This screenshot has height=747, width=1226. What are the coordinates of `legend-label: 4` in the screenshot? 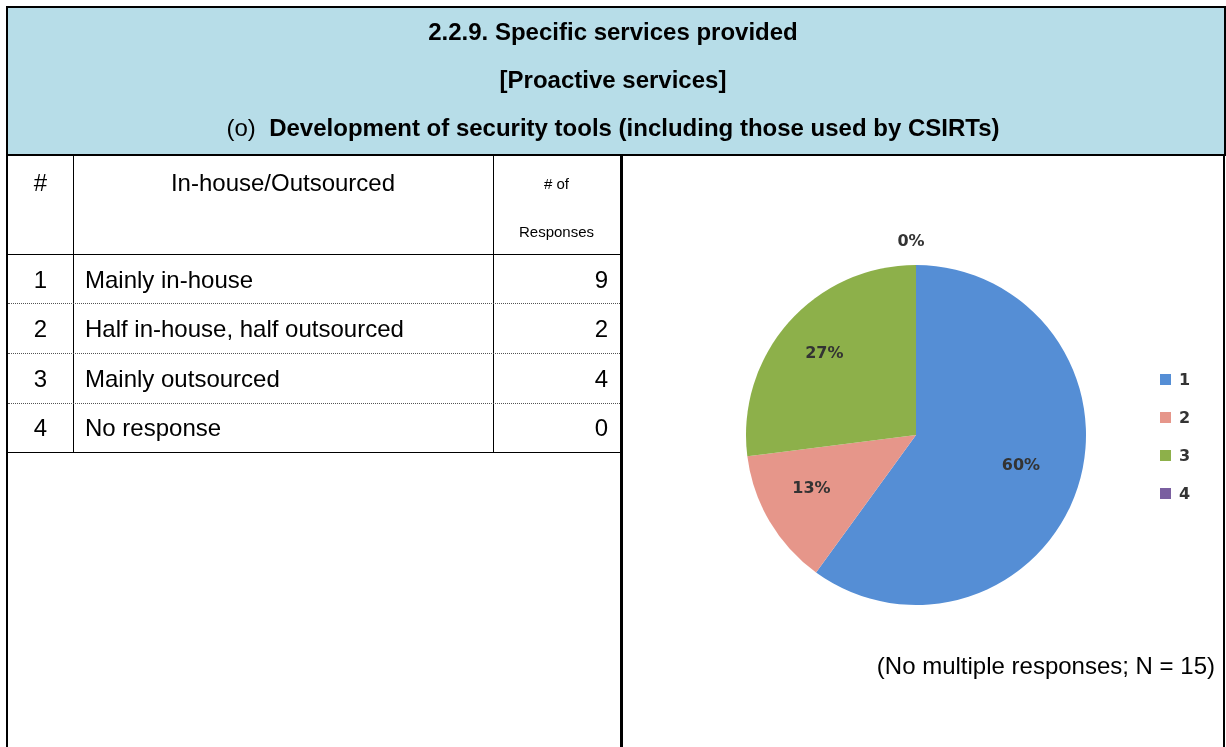 It's located at (1185, 493).